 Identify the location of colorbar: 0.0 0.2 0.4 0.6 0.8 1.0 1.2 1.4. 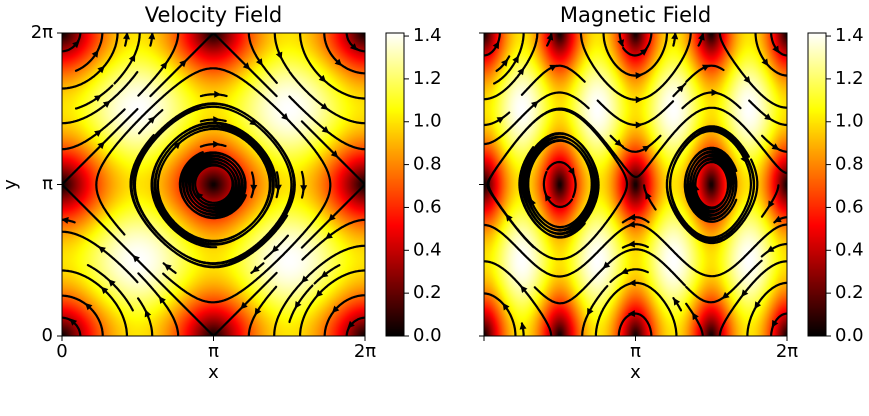
(835, 185).